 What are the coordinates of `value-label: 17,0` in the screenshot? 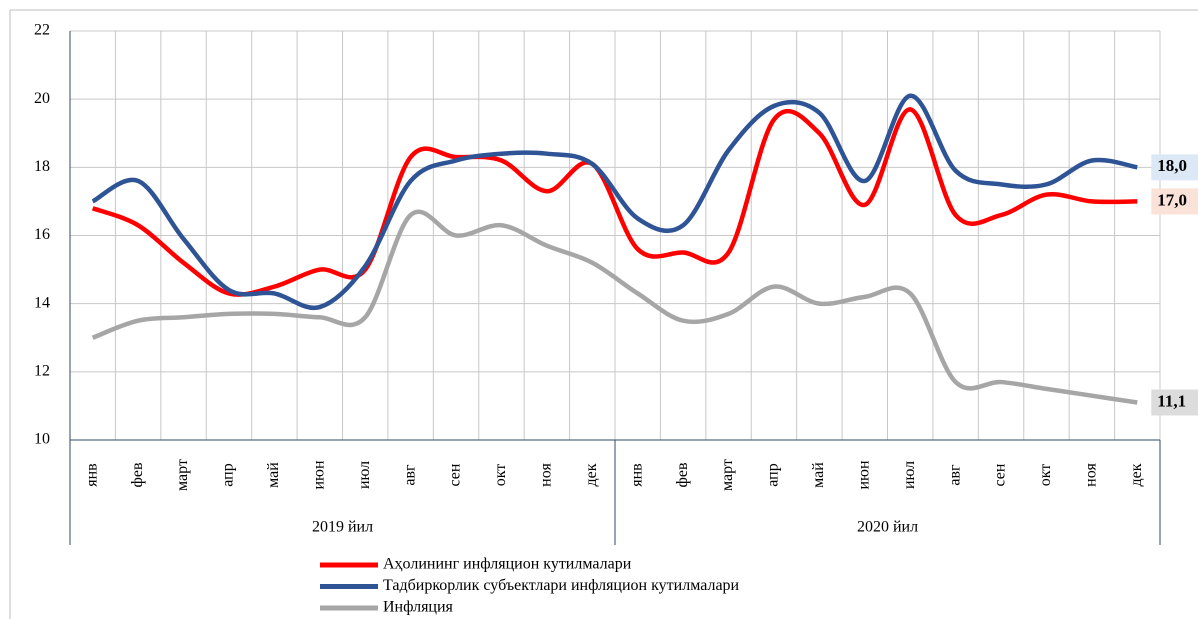 It's located at (1172, 199).